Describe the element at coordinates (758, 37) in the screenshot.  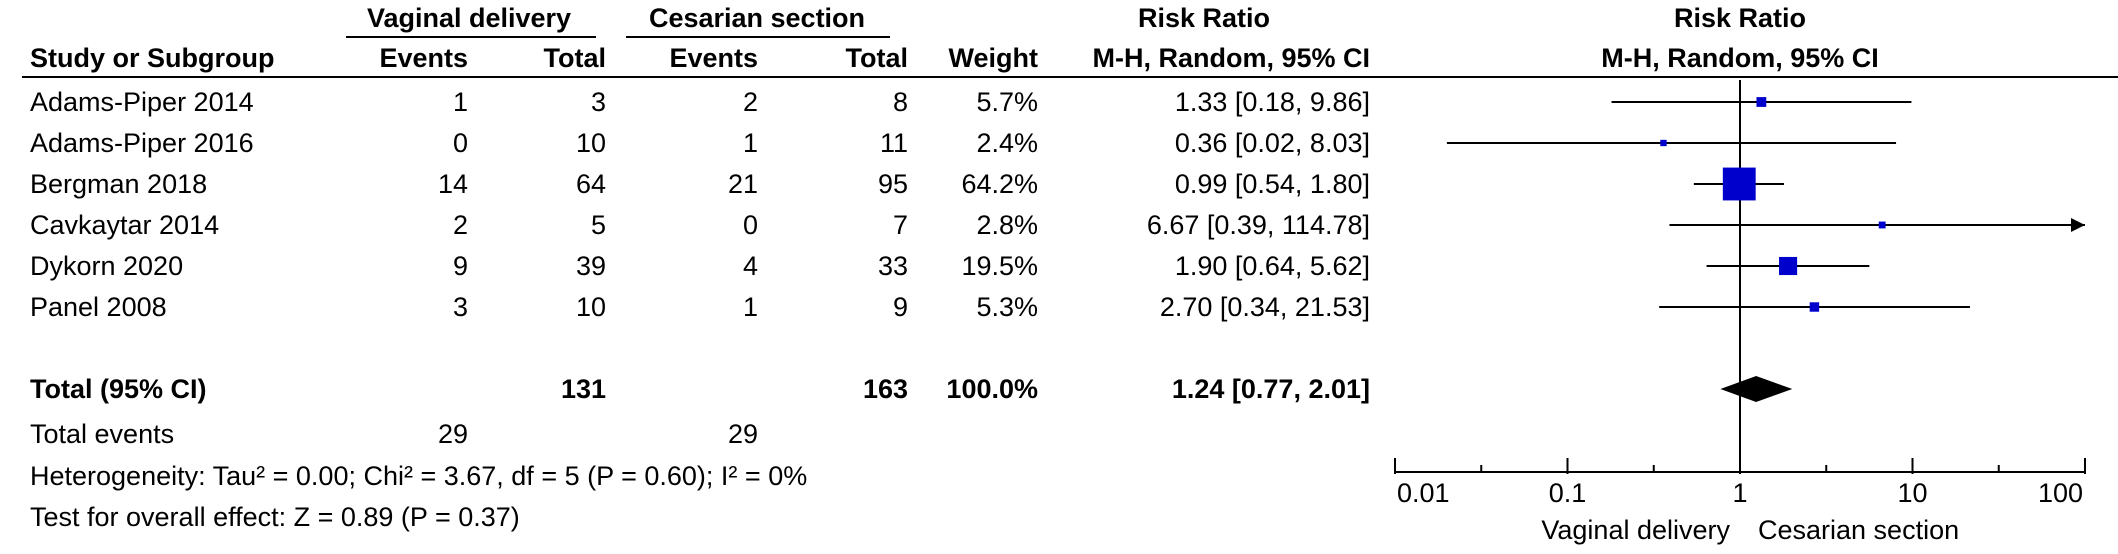
I see `group2-underline` at that location.